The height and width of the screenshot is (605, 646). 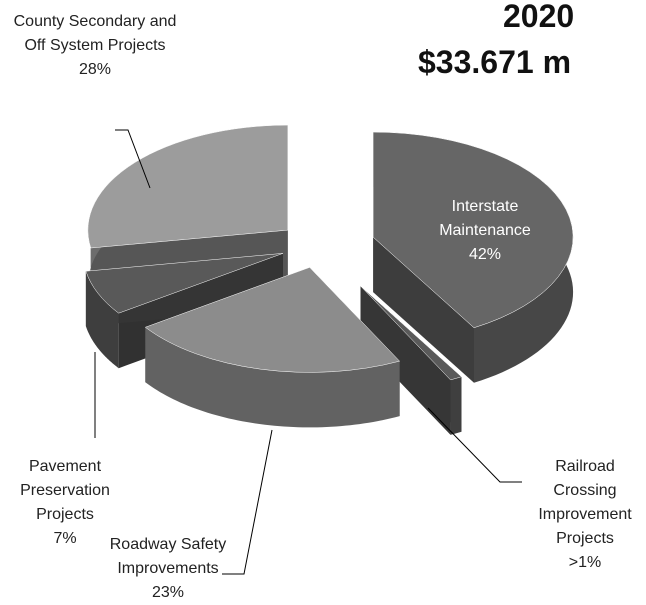 I want to click on chart-subtitle: $33.671 m, so click(x=495, y=62).